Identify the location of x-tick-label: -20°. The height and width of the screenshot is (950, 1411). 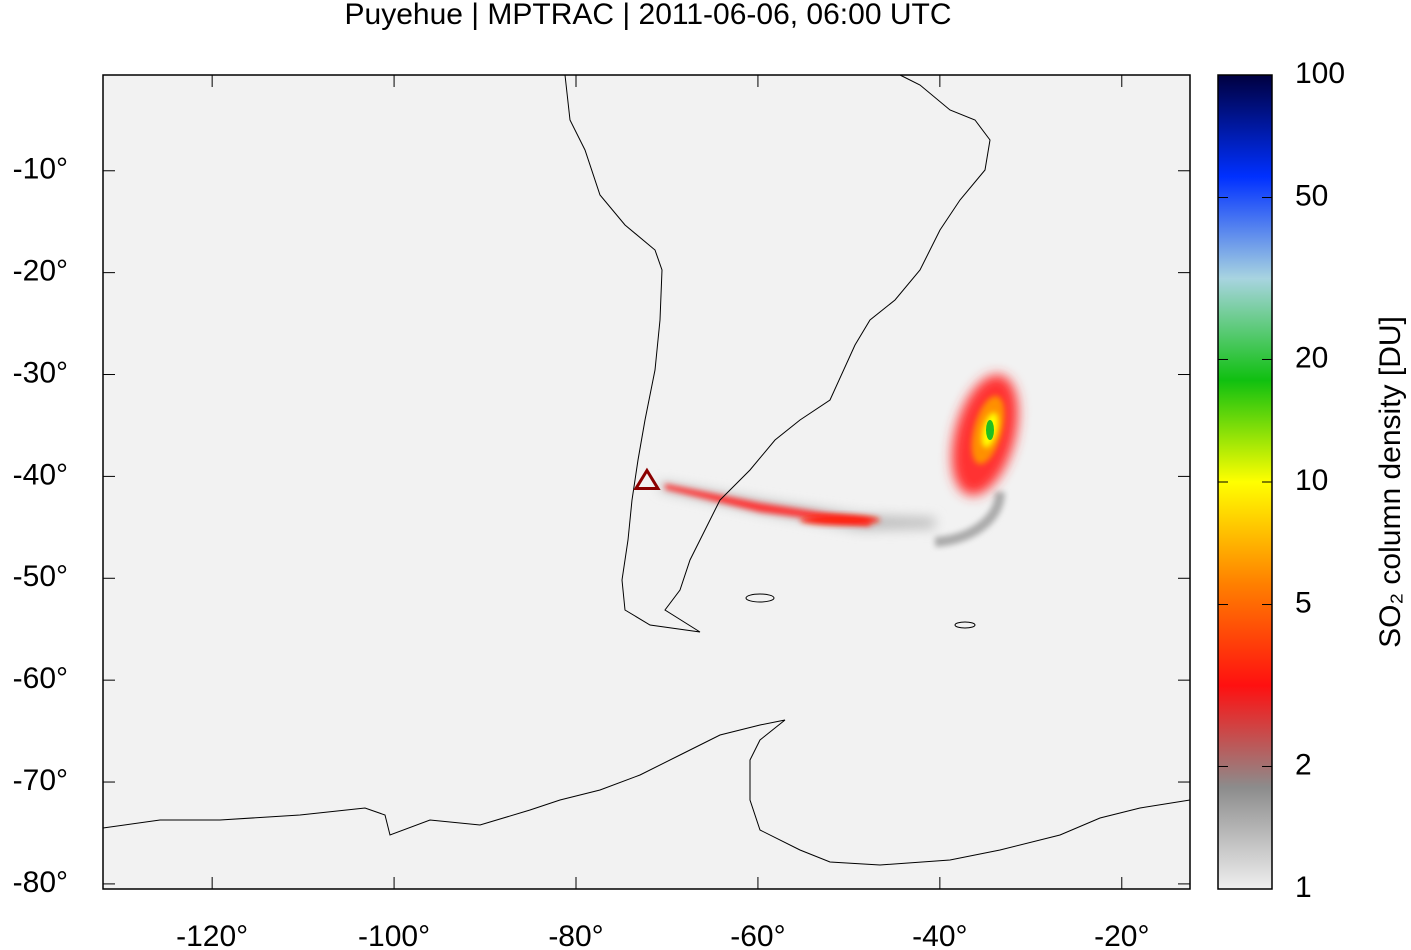
(1121, 935).